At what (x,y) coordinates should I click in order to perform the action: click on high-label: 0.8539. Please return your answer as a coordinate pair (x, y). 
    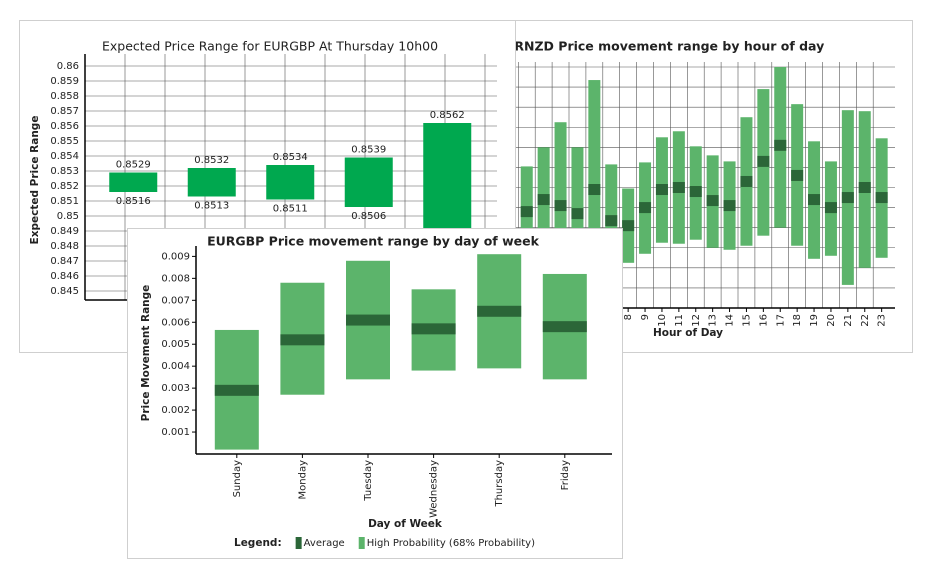
    Looking at the image, I should click on (368, 150).